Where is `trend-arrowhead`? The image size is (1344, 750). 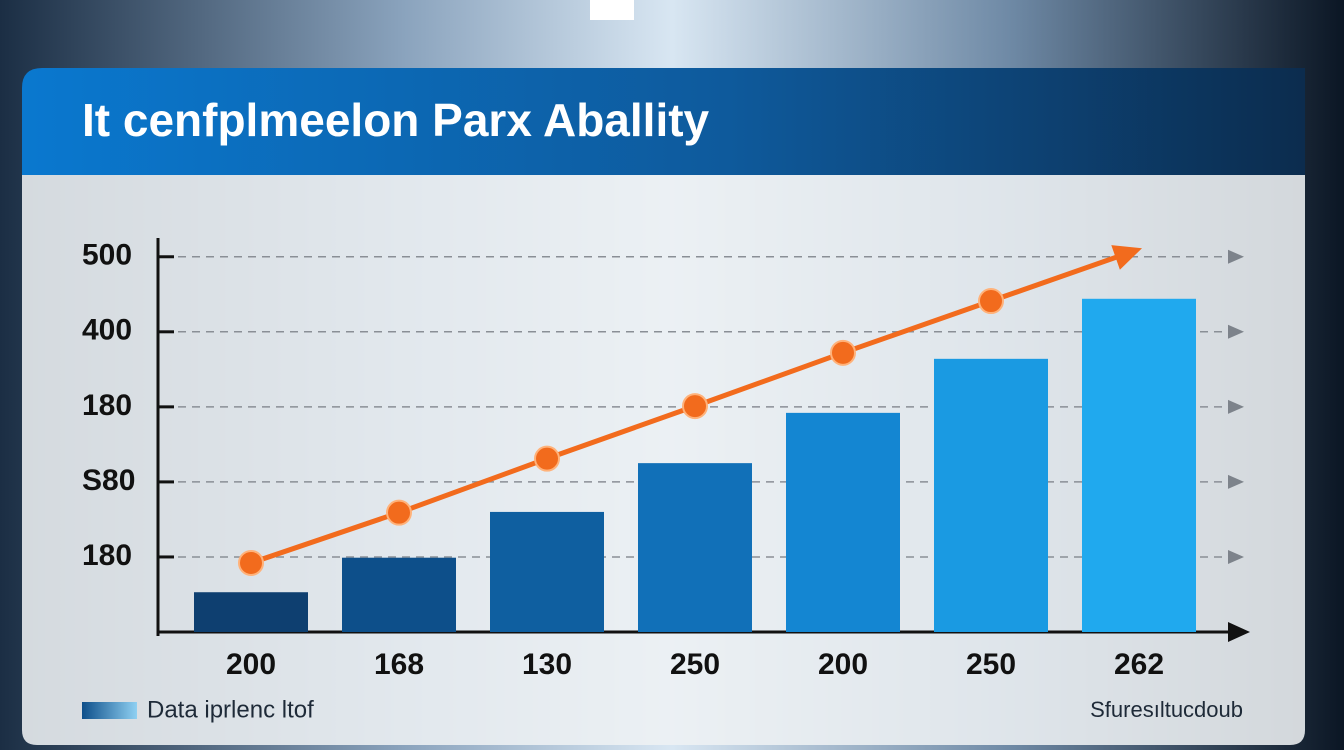 trend-arrowhead is located at coordinates (1127, 257).